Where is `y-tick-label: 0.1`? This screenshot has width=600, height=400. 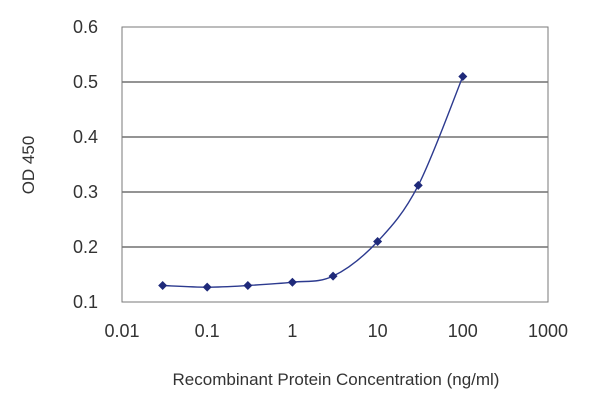 y-tick-label: 0.1 is located at coordinates (85, 302).